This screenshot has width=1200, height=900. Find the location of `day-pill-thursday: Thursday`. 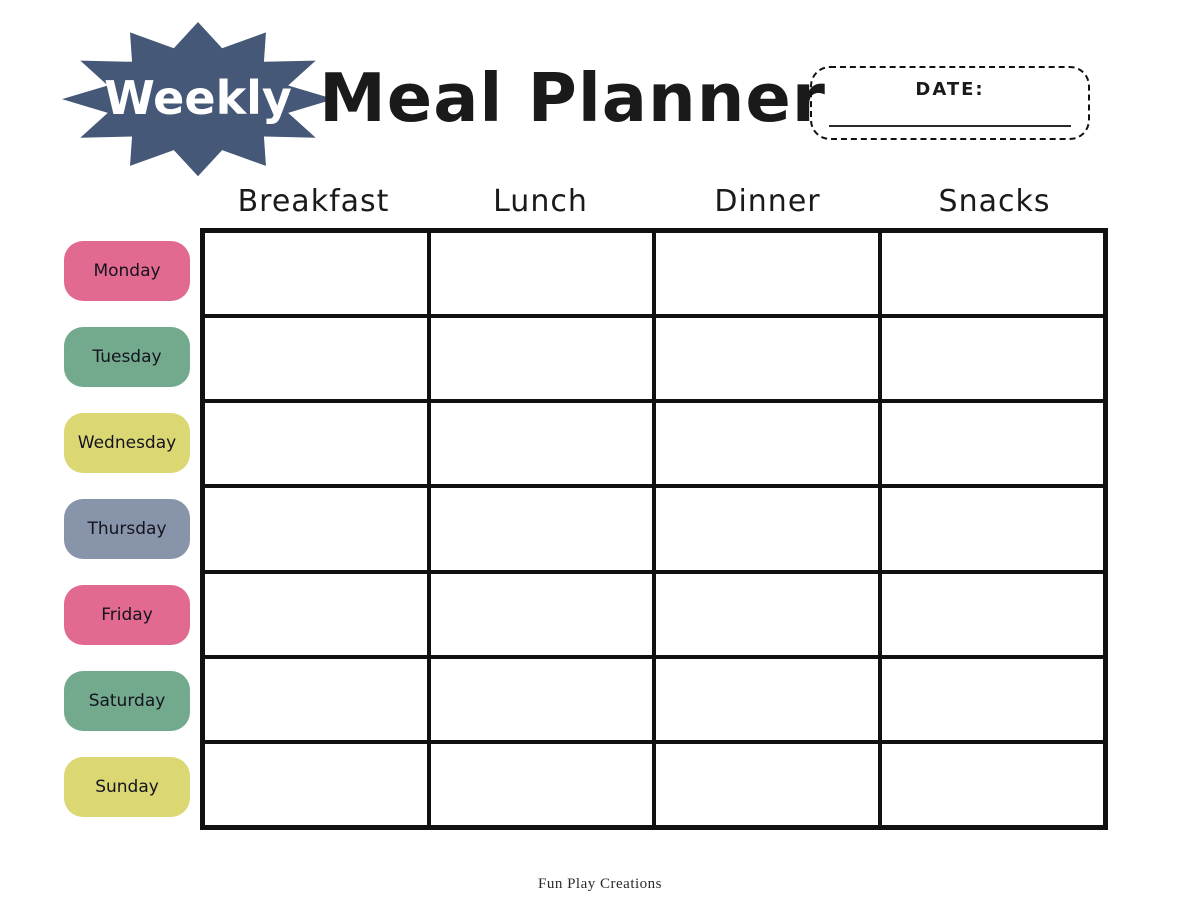

day-pill-thursday: Thursday is located at coordinates (127, 529).